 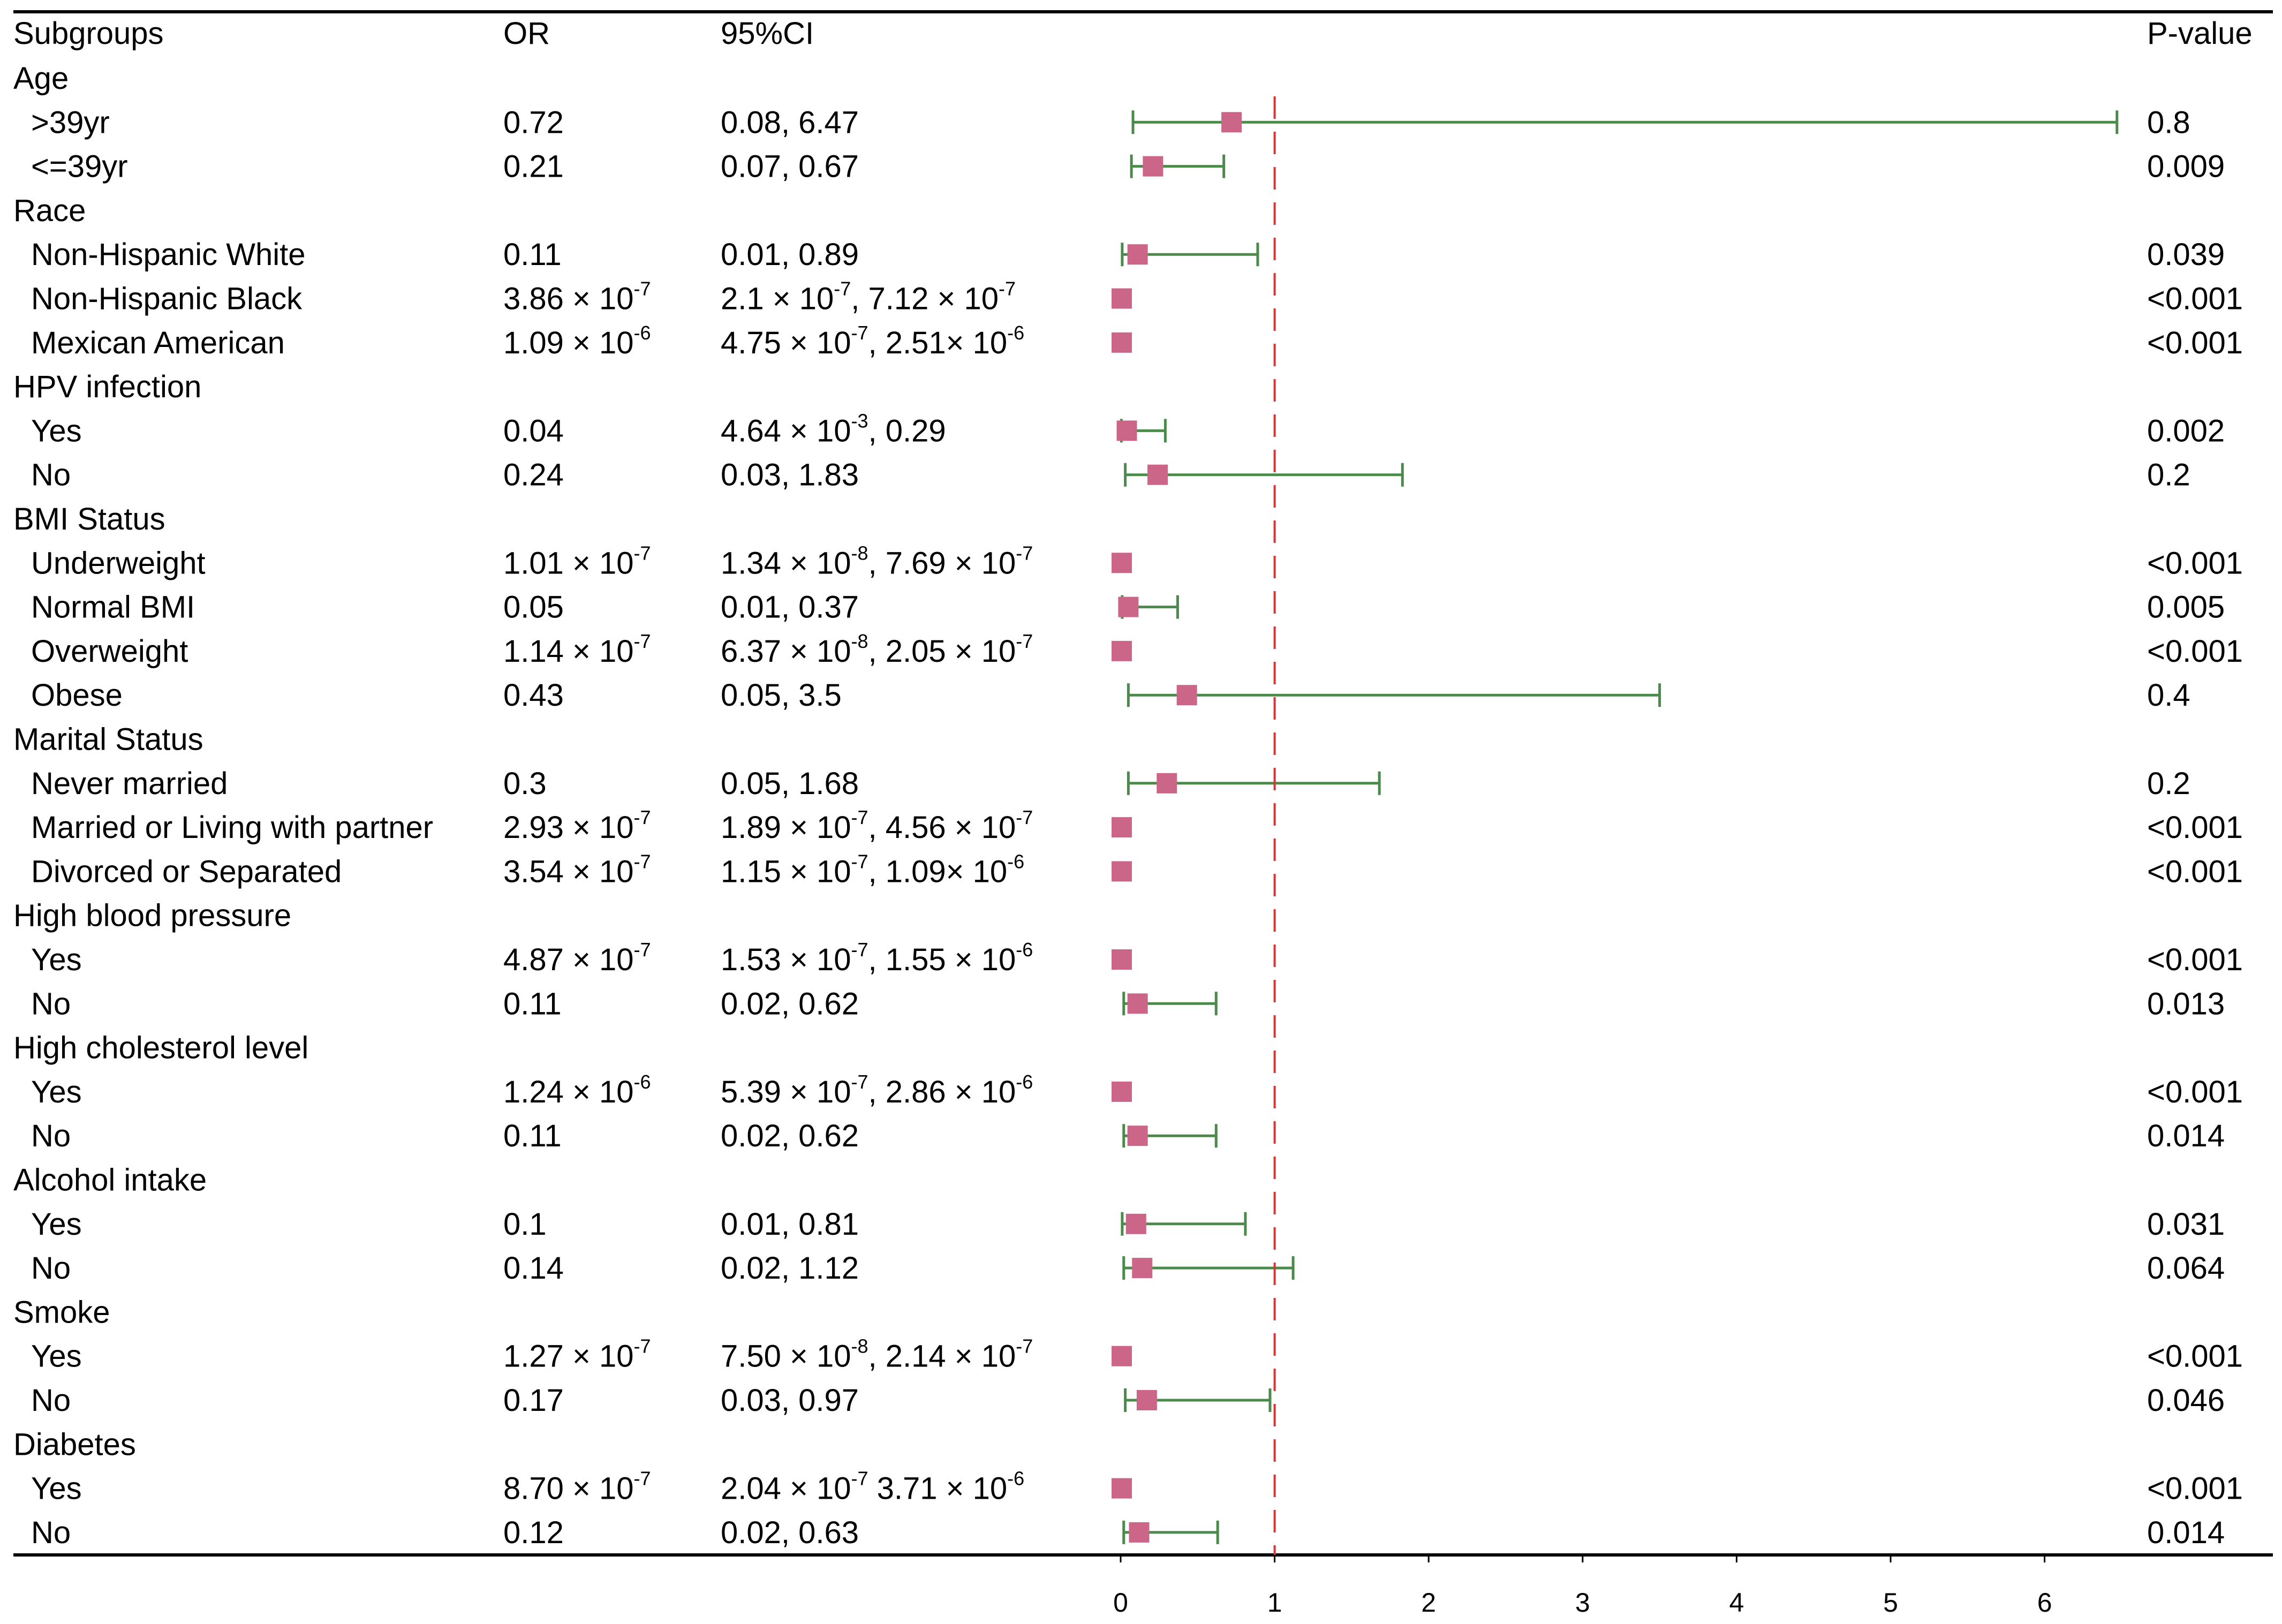 I want to click on subgroup-label: Non-Hispanic White, so click(x=168, y=255).